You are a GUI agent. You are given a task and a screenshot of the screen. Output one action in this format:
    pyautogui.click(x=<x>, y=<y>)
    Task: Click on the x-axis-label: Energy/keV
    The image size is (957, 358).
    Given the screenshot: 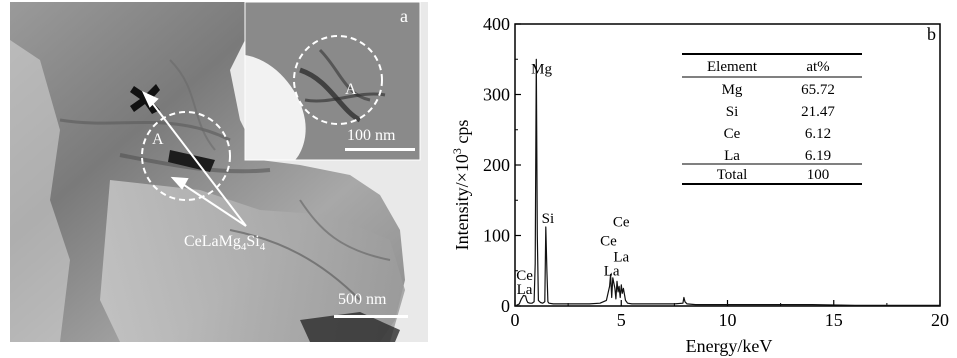 What is the action you would take?
    pyautogui.click(x=729, y=346)
    